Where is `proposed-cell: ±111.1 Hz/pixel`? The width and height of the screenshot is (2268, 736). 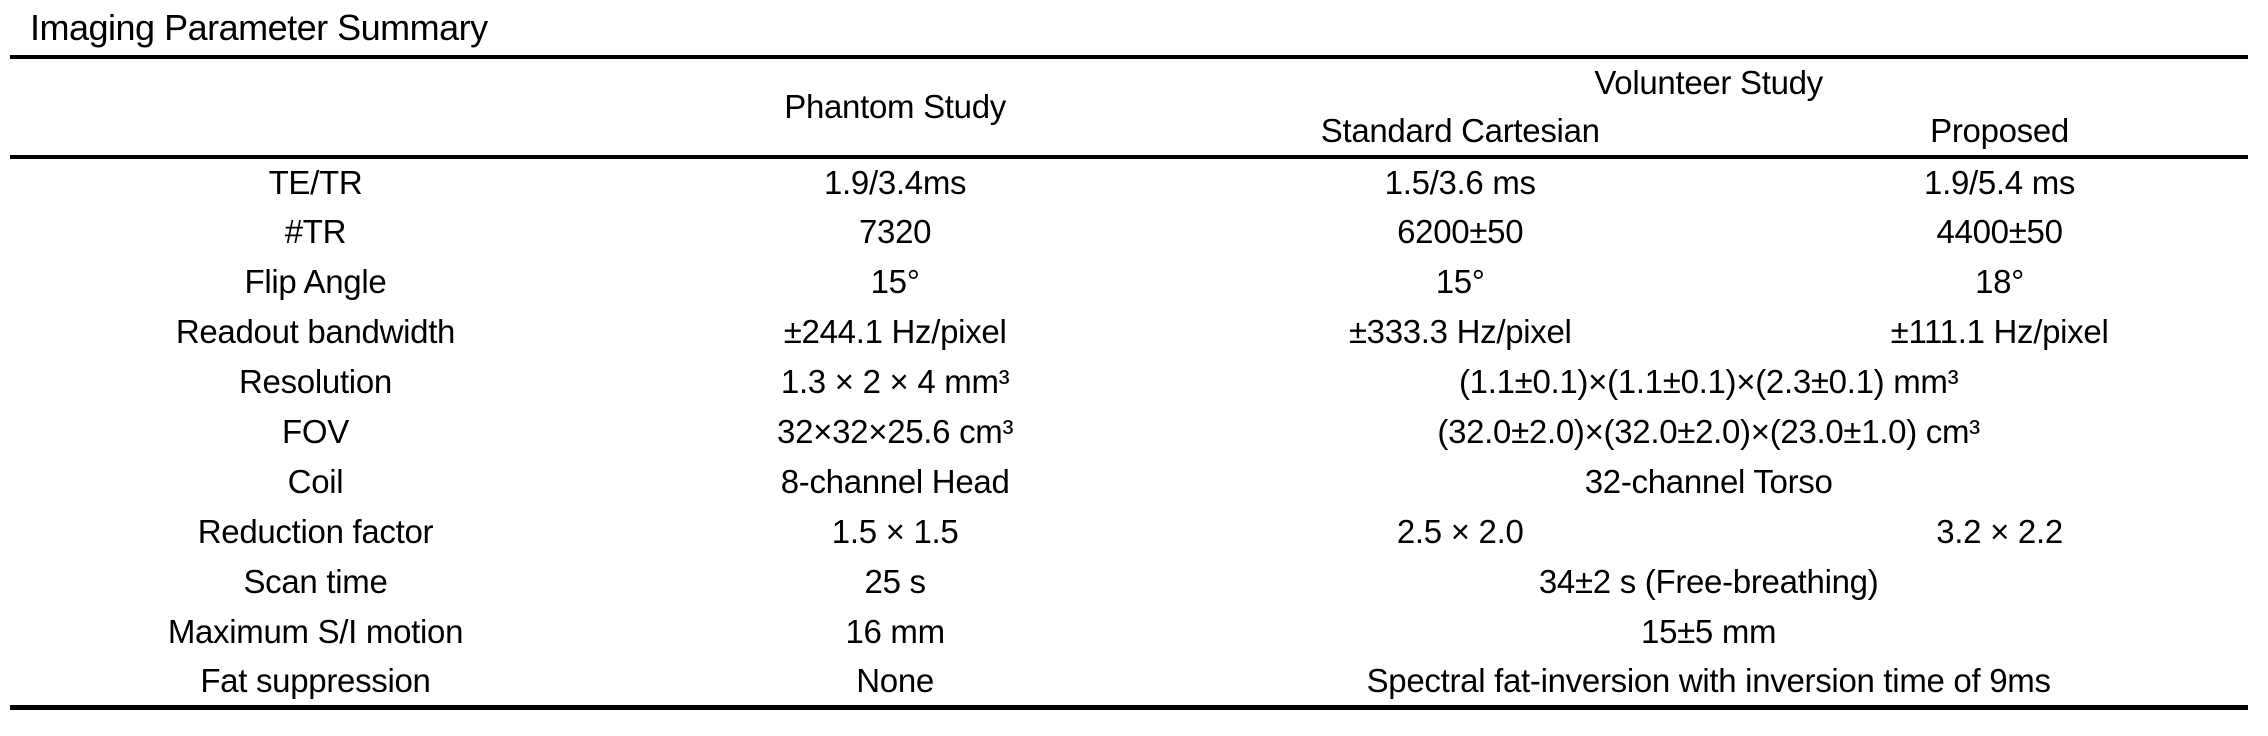 proposed-cell: ±111.1 Hz/pixel is located at coordinates (1999, 331).